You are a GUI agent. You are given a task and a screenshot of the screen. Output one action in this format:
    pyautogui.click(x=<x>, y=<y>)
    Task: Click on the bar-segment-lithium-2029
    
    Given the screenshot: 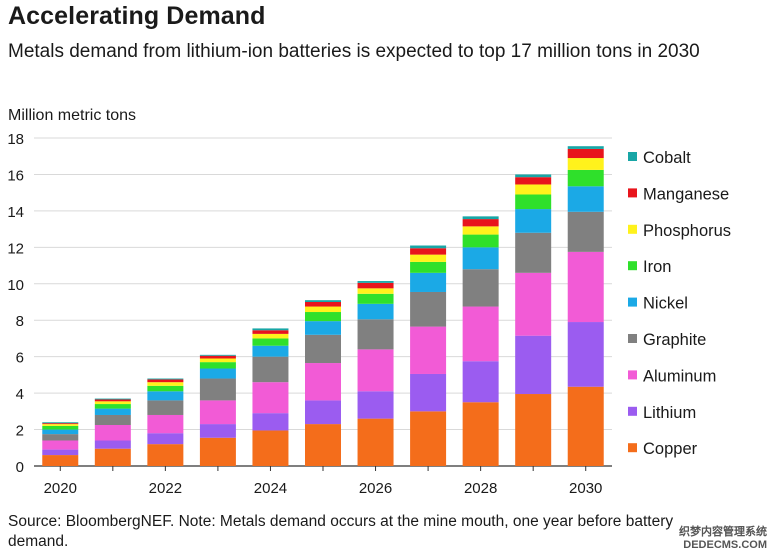 What is the action you would take?
    pyautogui.click(x=533, y=365)
    